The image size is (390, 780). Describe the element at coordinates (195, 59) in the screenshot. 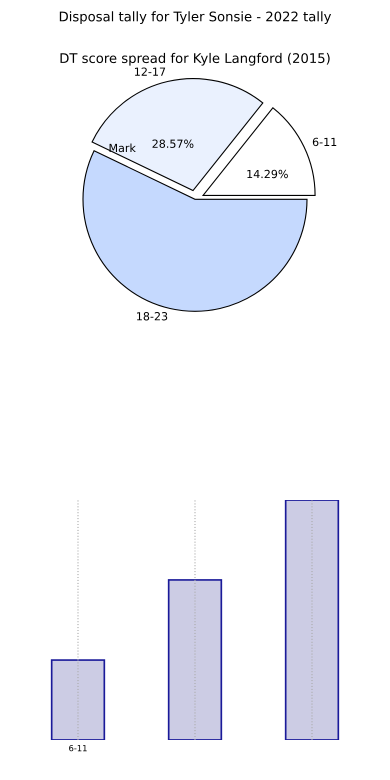

I see `chart-title: DT score spread for Kyle Langford (2015)` at that location.